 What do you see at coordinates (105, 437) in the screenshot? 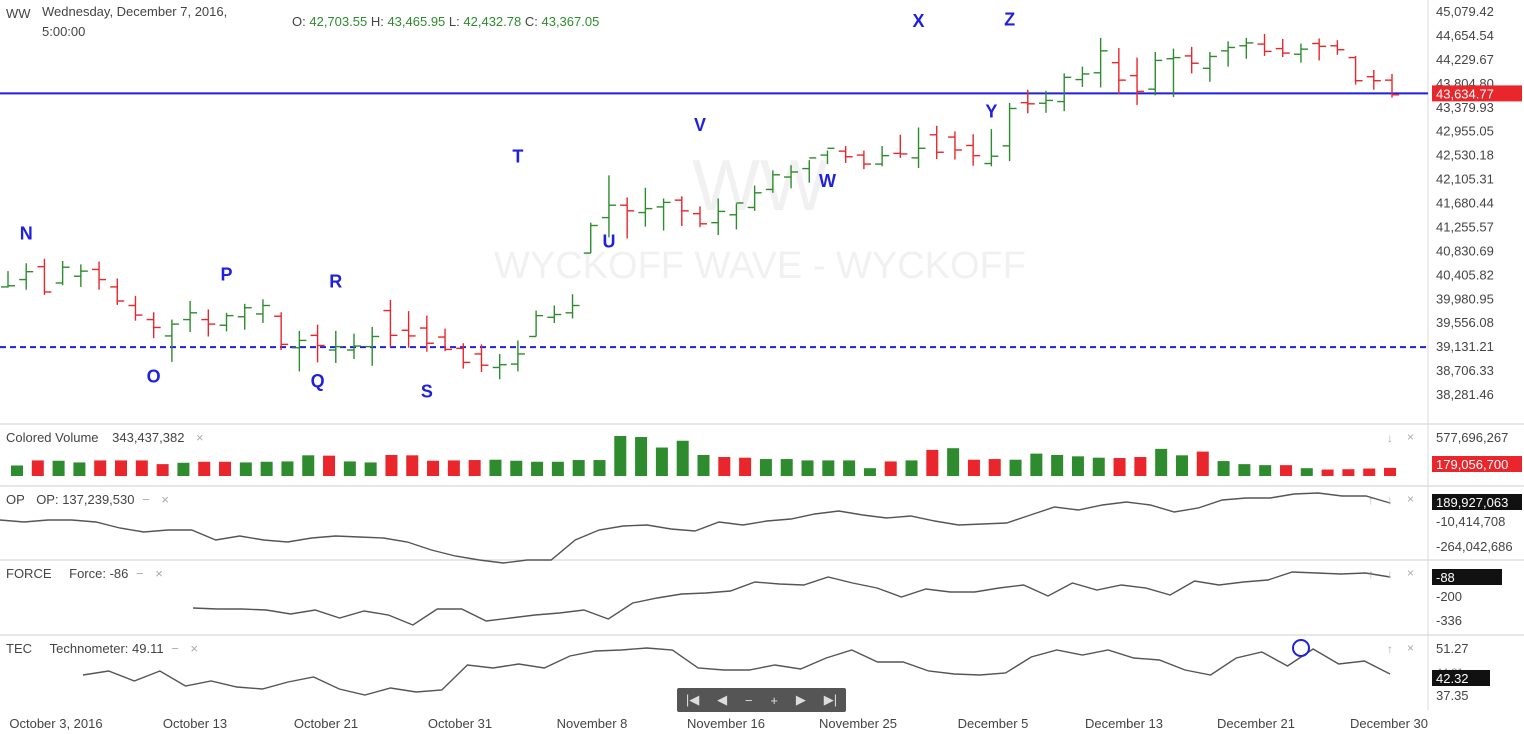
I see `volume-pane-label: Colored Volume 343,437,382 ×` at bounding box center [105, 437].